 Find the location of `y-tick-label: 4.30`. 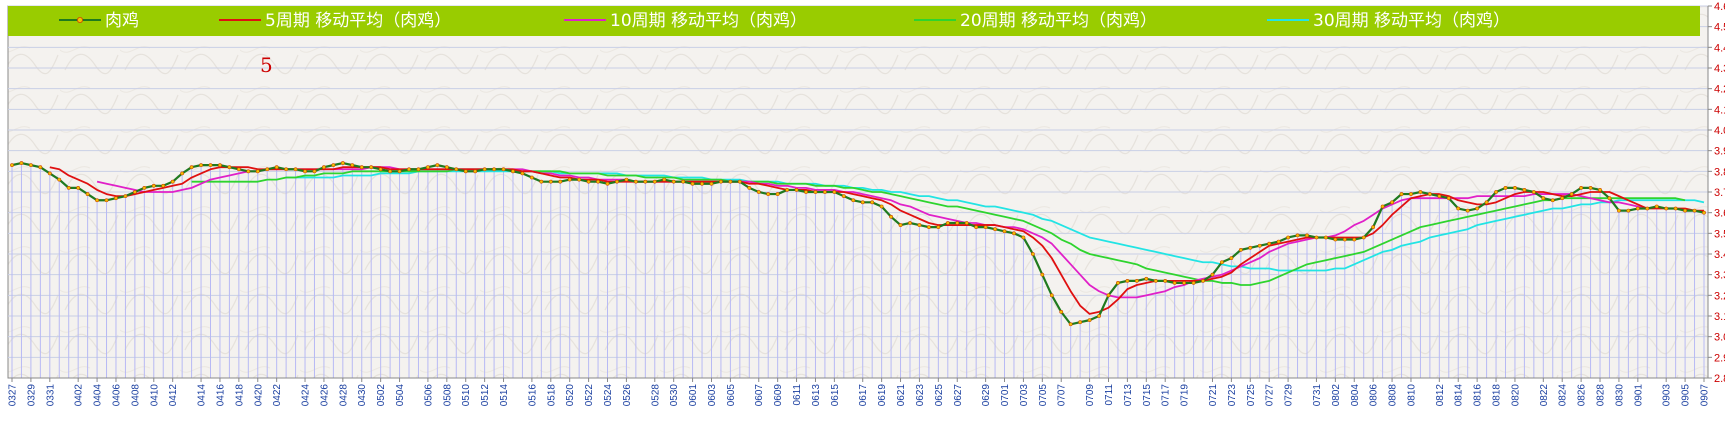

y-tick-label: 4.30 is located at coordinates (1719, 69).